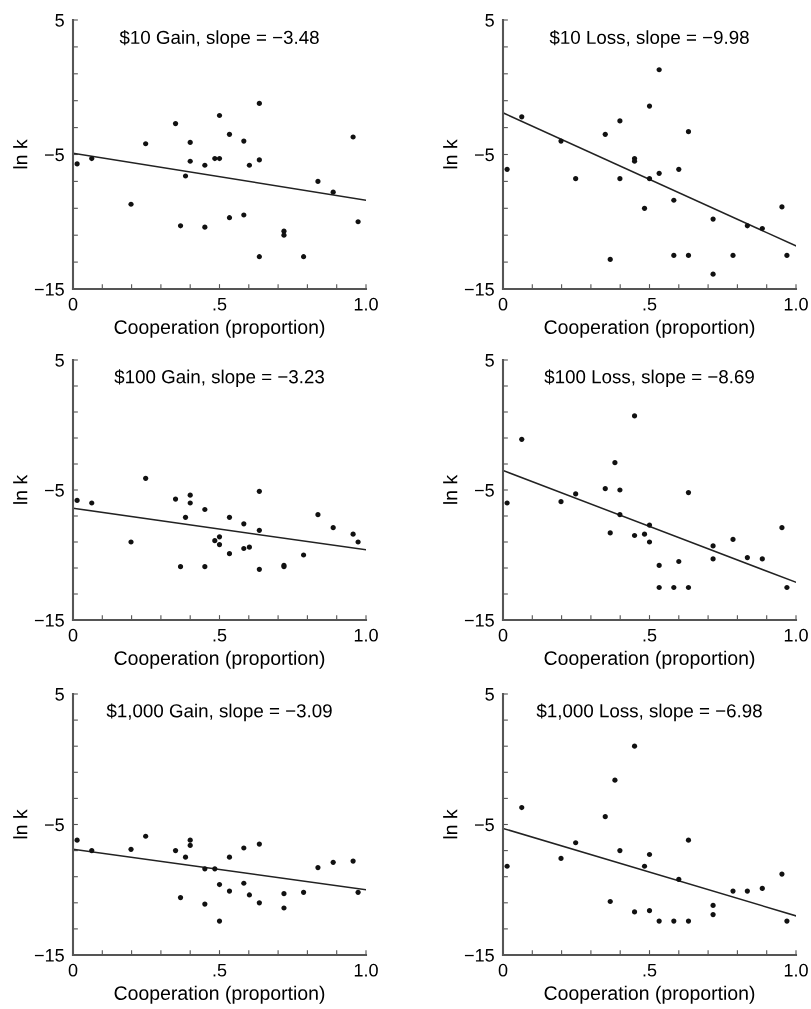  What do you see at coordinates (649, 38) in the screenshot?
I see `text: $10 Loss, slope = −9.98` at bounding box center [649, 38].